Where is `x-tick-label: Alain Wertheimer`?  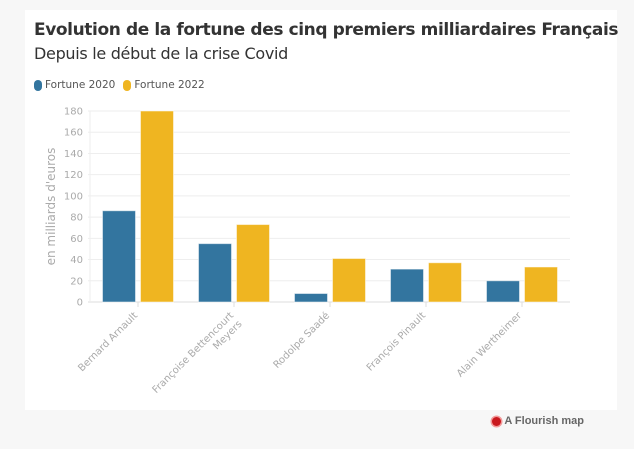 x-tick-label: Alain Wertheimer is located at coordinates (490, 345).